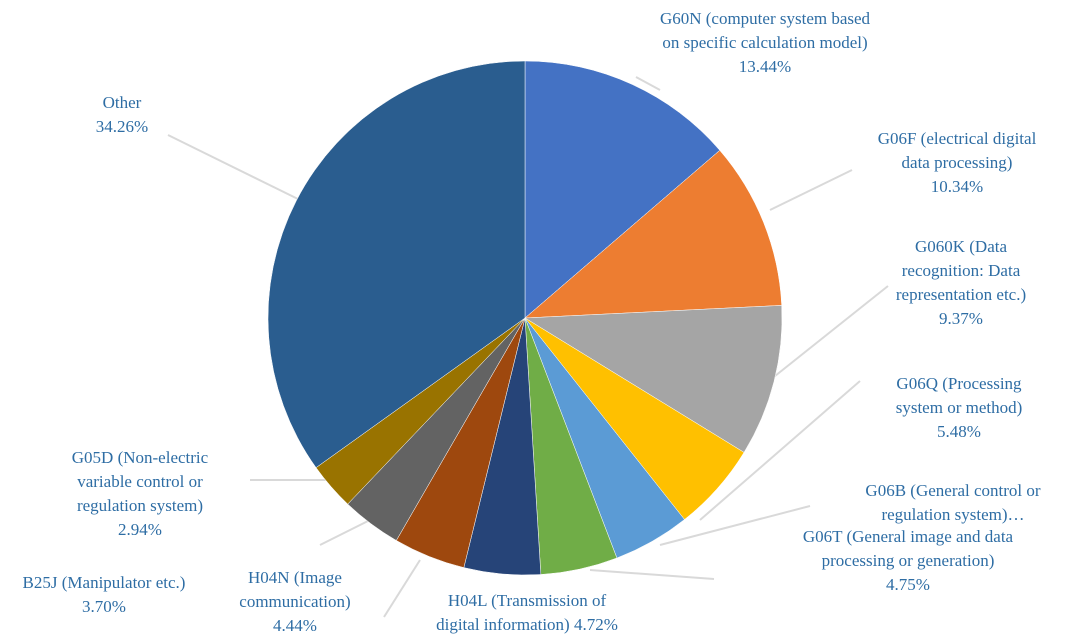 Image resolution: width=1078 pixels, height=636 pixels. Describe the element at coordinates (122, 114) in the screenshot. I see `data-label-other: Other 34.26%` at that location.